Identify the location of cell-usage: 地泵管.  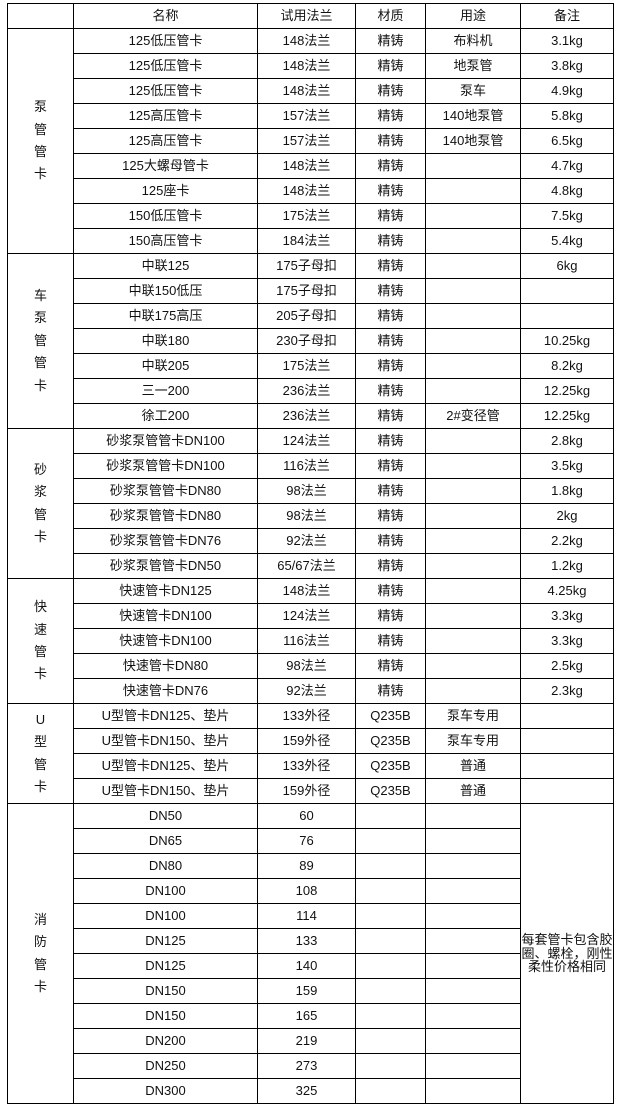
(473, 66).